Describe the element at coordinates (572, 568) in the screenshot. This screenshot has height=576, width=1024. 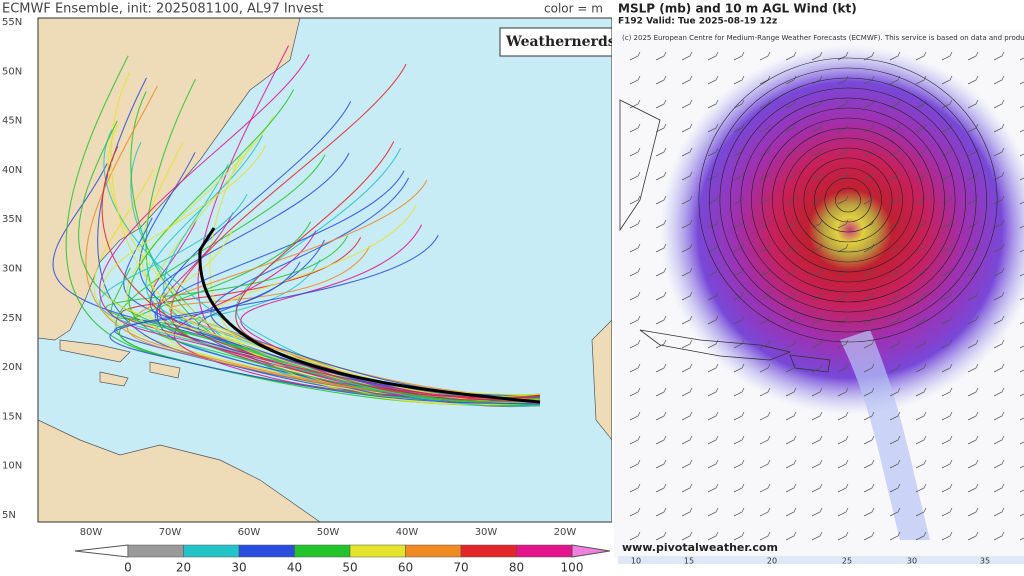
I see `colorbar-label: 100` at that location.